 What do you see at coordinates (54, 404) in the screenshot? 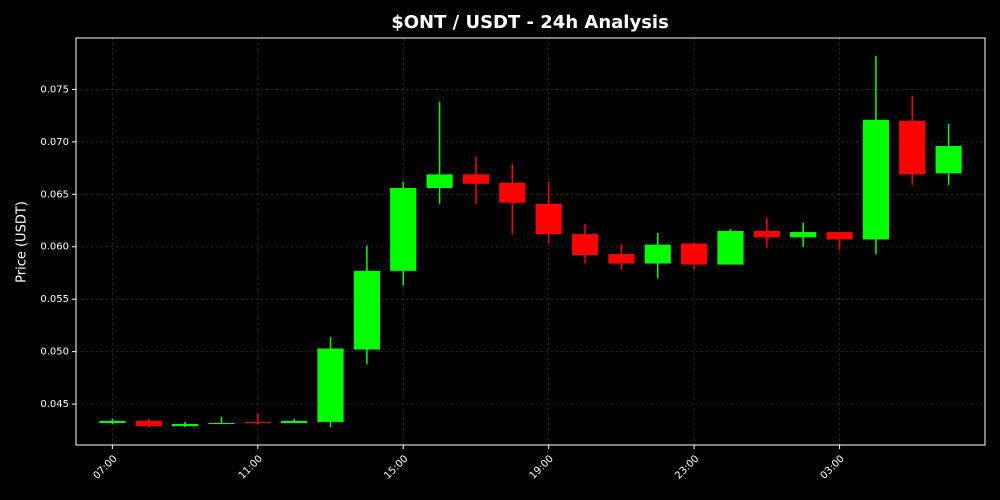
I see `y-tick-label: 0.045` at bounding box center [54, 404].